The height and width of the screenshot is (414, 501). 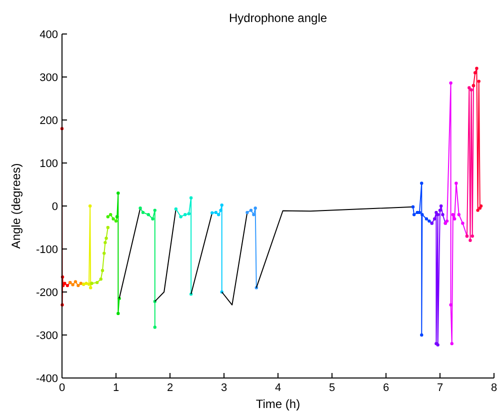 I want to click on x-tick-label: 0, so click(x=62, y=388).